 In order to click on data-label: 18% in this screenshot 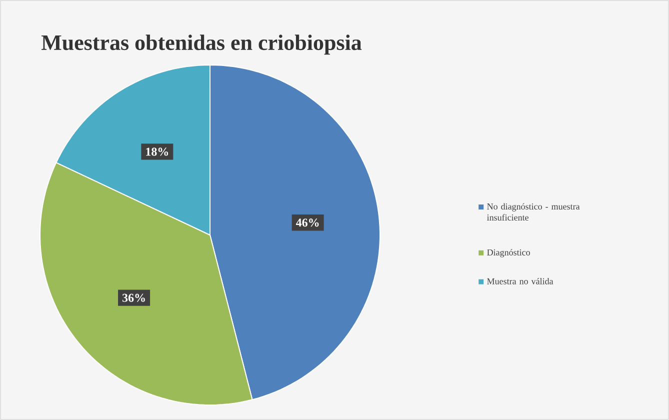, I will do `click(157, 152)`.